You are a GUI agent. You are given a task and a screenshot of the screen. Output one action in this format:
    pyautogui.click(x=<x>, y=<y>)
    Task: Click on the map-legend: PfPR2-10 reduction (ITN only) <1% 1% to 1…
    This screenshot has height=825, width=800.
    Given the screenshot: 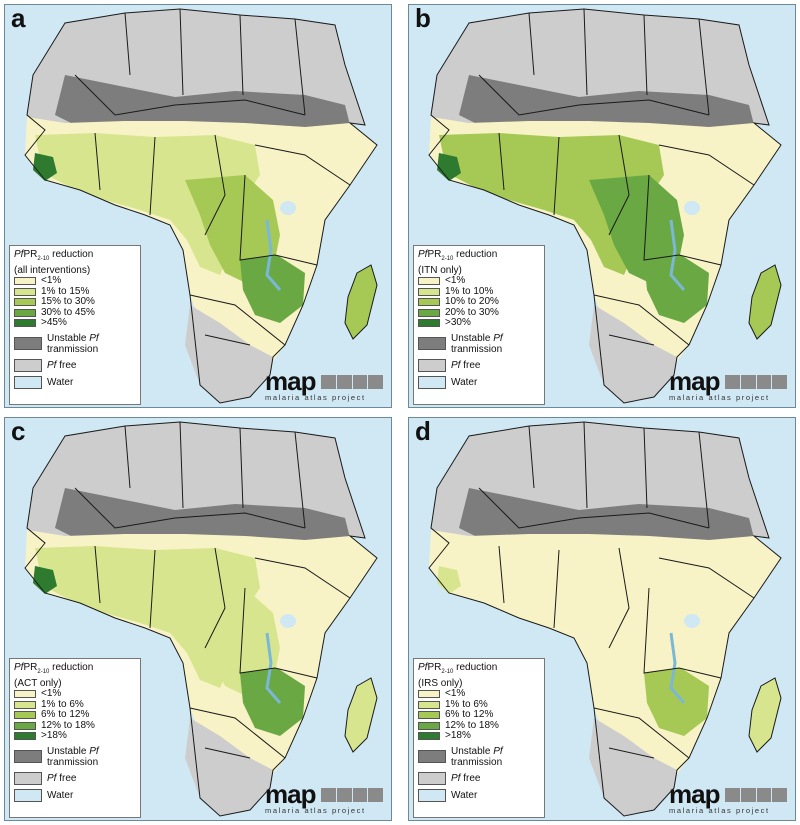 What is the action you would take?
    pyautogui.click(x=479, y=325)
    